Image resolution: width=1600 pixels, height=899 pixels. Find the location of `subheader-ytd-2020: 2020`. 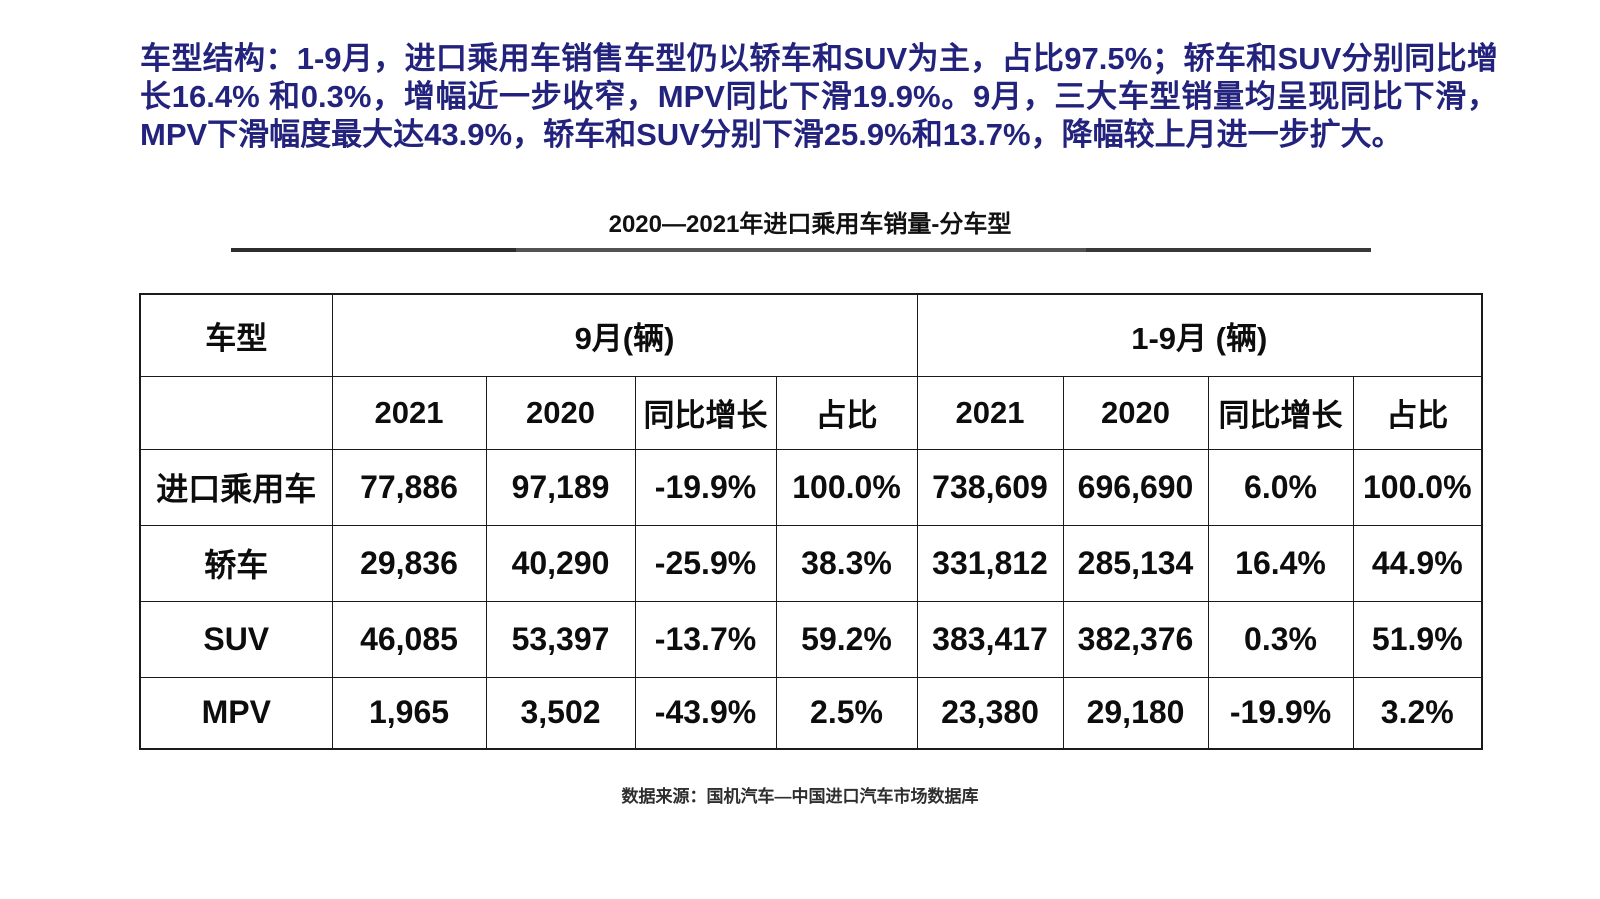

subheader-ytd-2020: 2020 is located at coordinates (1135, 412).